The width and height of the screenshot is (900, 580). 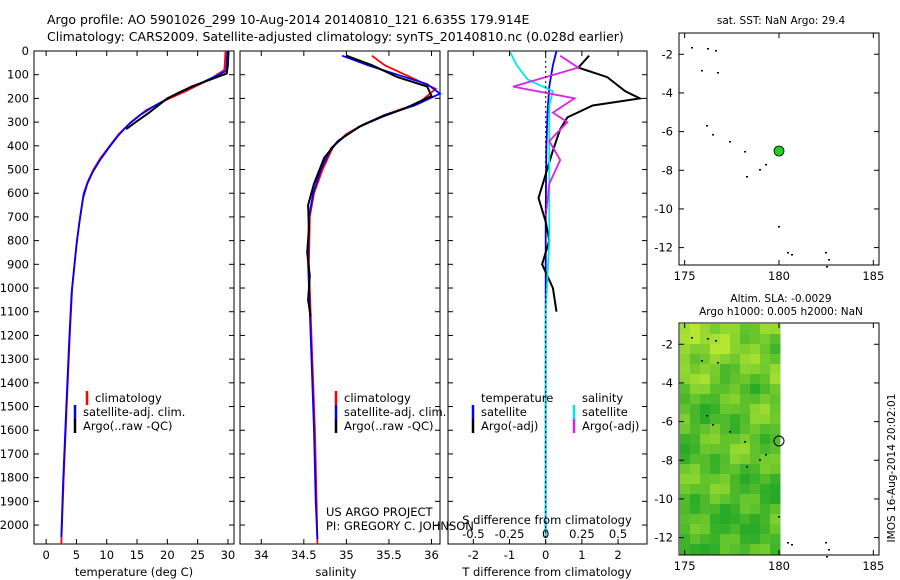 I want to click on lat-tick-label: -4, so click(x=667, y=383).